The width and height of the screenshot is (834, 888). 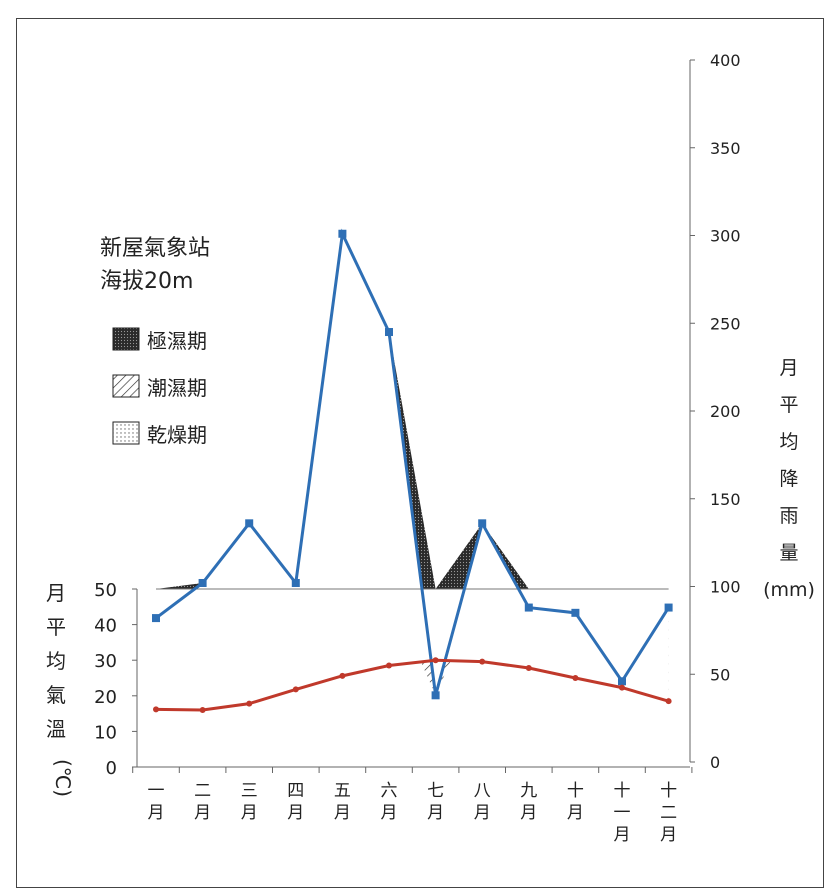 What do you see at coordinates (56, 627) in the screenshot?
I see `left-axis-label-char: 平` at bounding box center [56, 627].